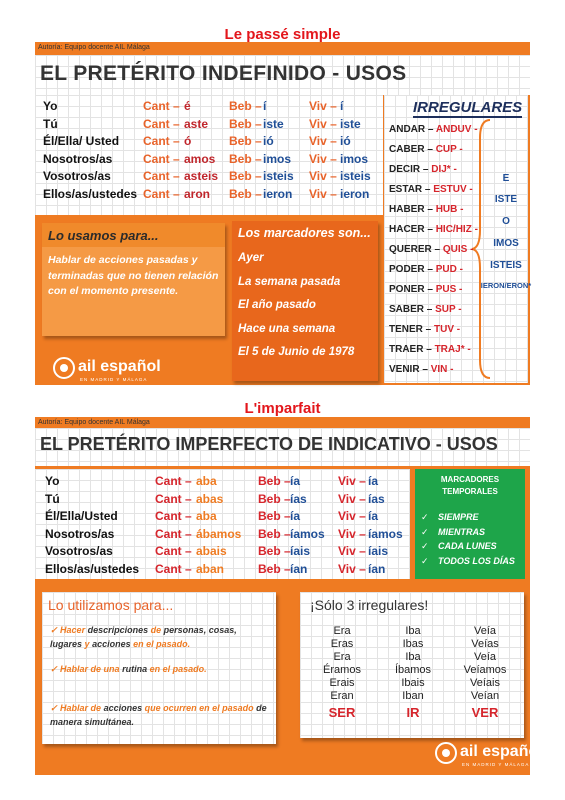 Image resolution: width=565 pixels, height=800 pixels. I want to click on verb: ANDAR –, so click(411, 129).